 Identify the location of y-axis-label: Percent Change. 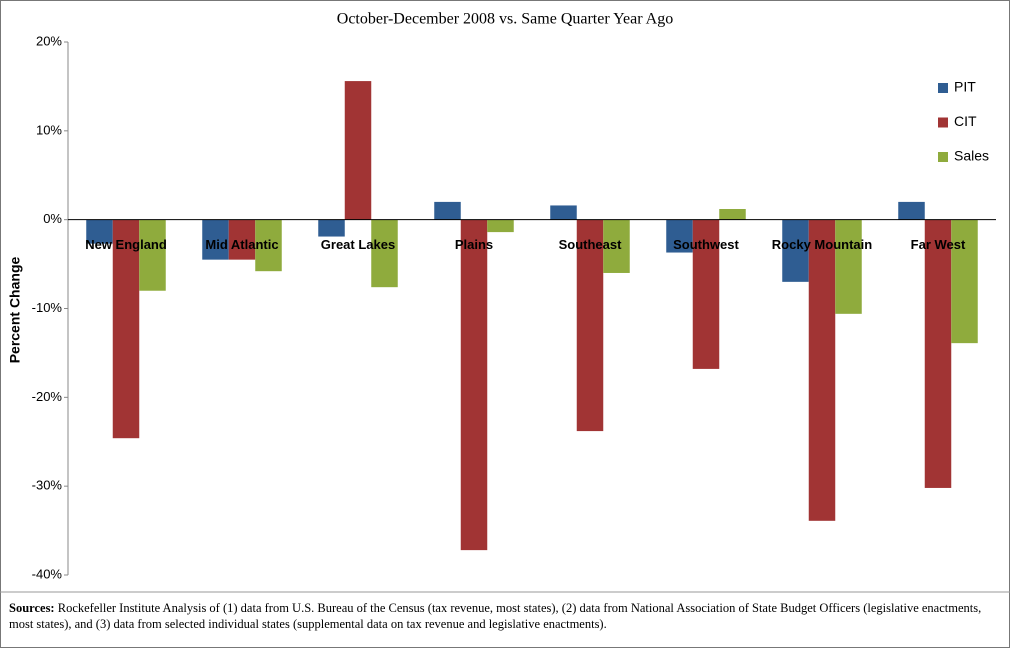
(15, 309).